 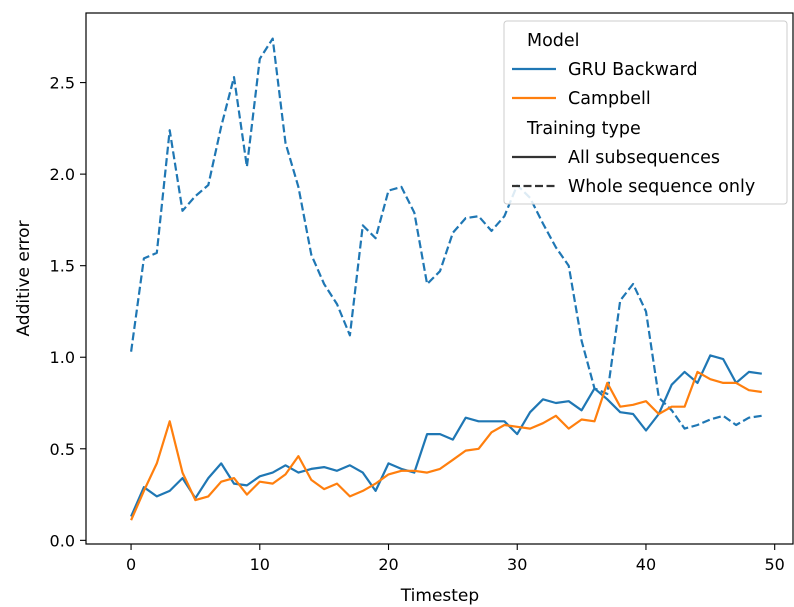 I want to click on y-tick-label: 0.5, so click(x=62, y=449).